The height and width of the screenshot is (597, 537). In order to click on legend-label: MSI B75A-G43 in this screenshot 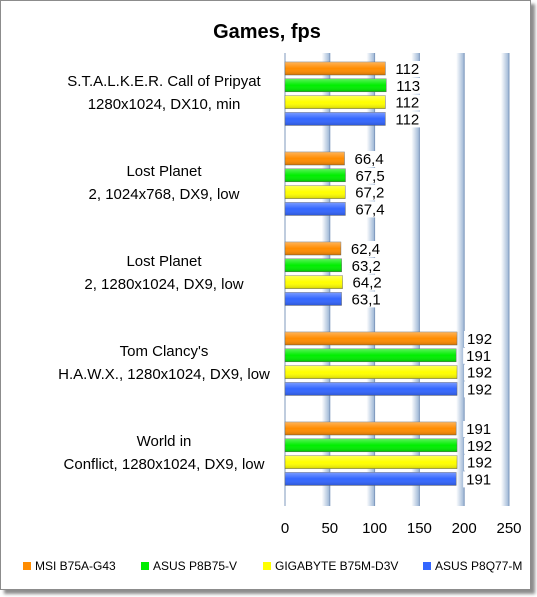, I will do `click(75, 566)`.